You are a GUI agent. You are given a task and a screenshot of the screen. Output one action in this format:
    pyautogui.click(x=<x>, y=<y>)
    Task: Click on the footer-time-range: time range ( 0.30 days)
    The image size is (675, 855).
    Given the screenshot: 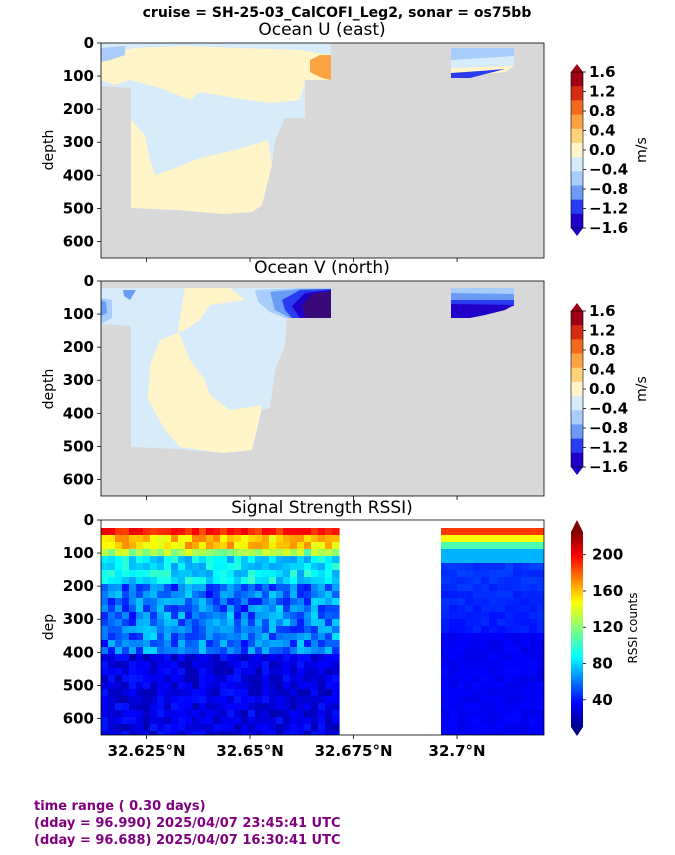 What is the action you would take?
    pyautogui.click(x=120, y=806)
    